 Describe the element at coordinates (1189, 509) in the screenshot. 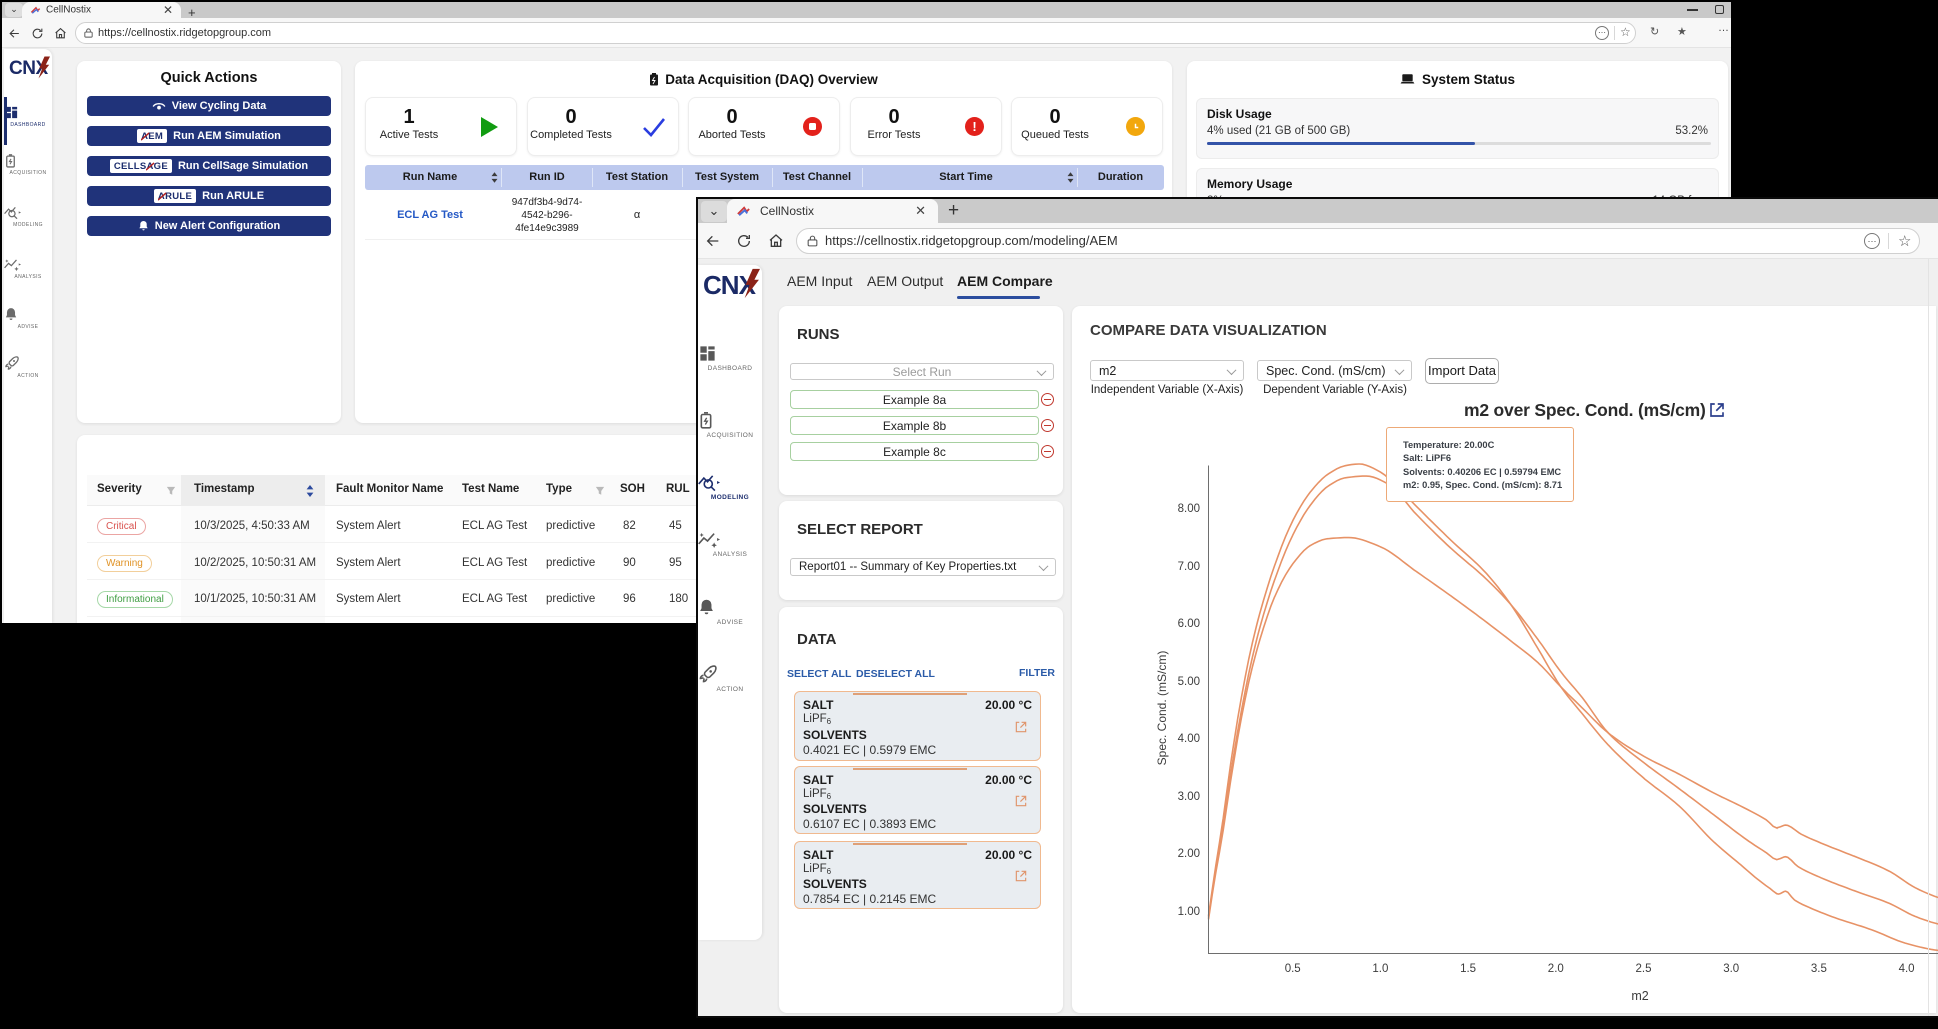

I see `svg-text: 8.00` at that location.